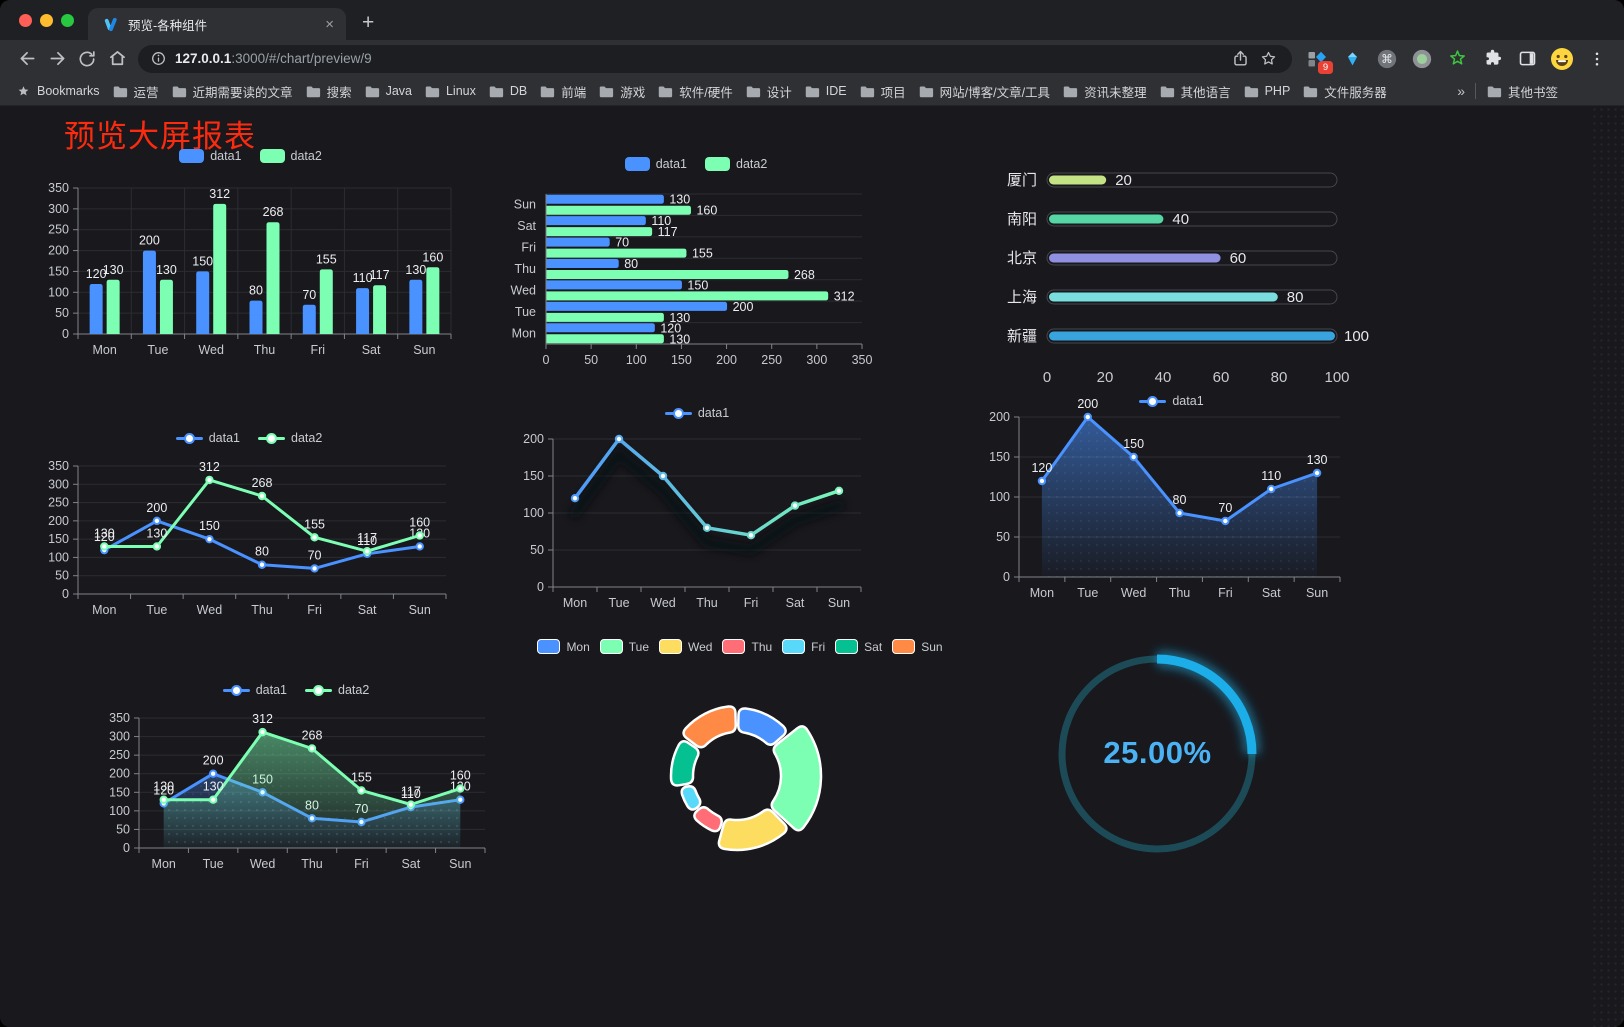 The image size is (1624, 1027). I want to click on bookmark-page-button, so click(1268, 59).